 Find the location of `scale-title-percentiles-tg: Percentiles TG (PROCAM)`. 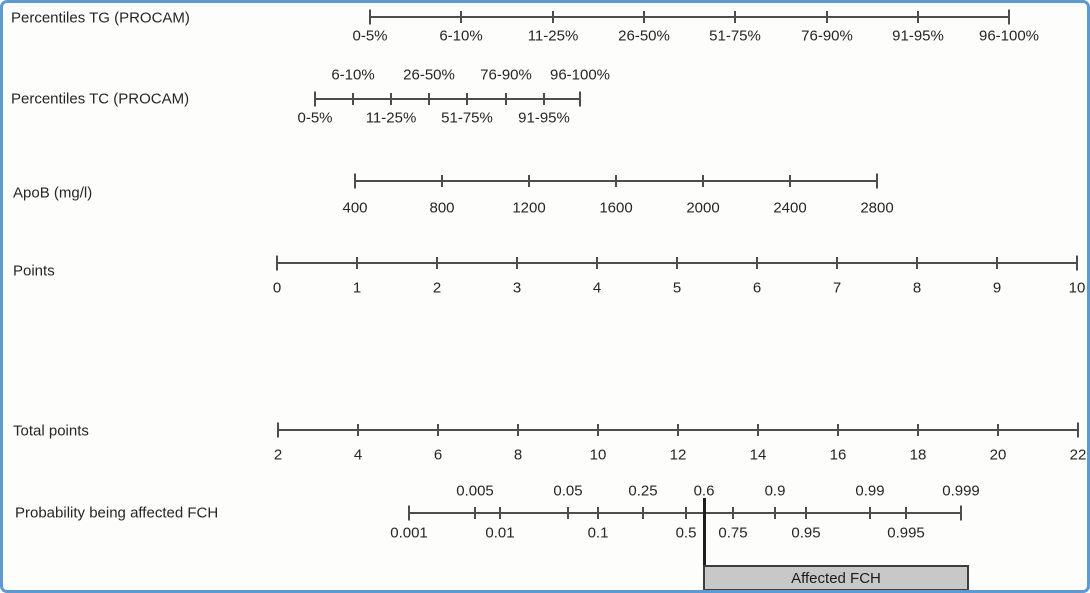

scale-title-percentiles-tg: Percentiles TG (PROCAM) is located at coordinates (100, 18).